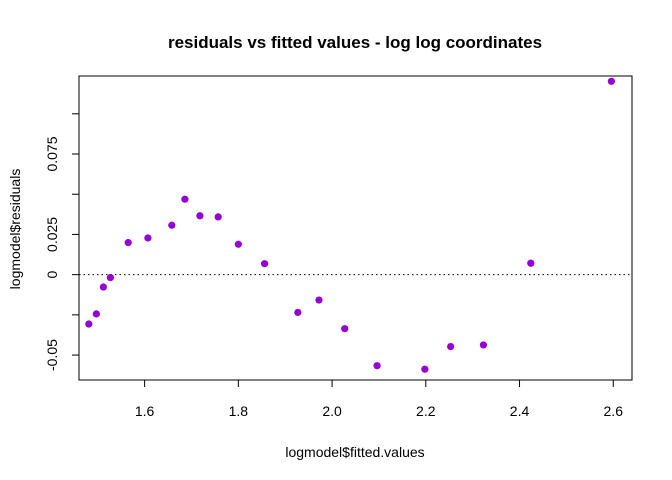 The image size is (672, 480). I want to click on x-tick-label: 2.0, so click(332, 411).